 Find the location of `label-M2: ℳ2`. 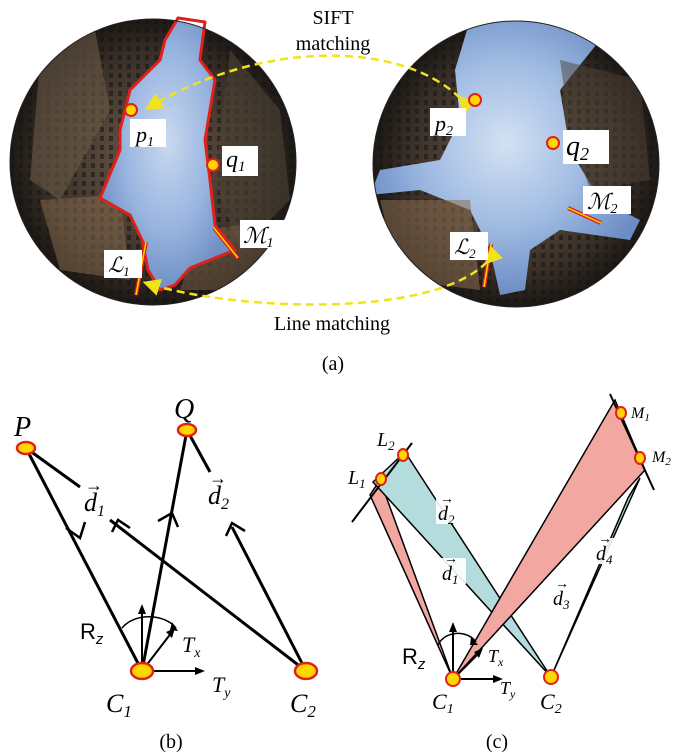

label-M2: ℳ2 is located at coordinates (602, 203).